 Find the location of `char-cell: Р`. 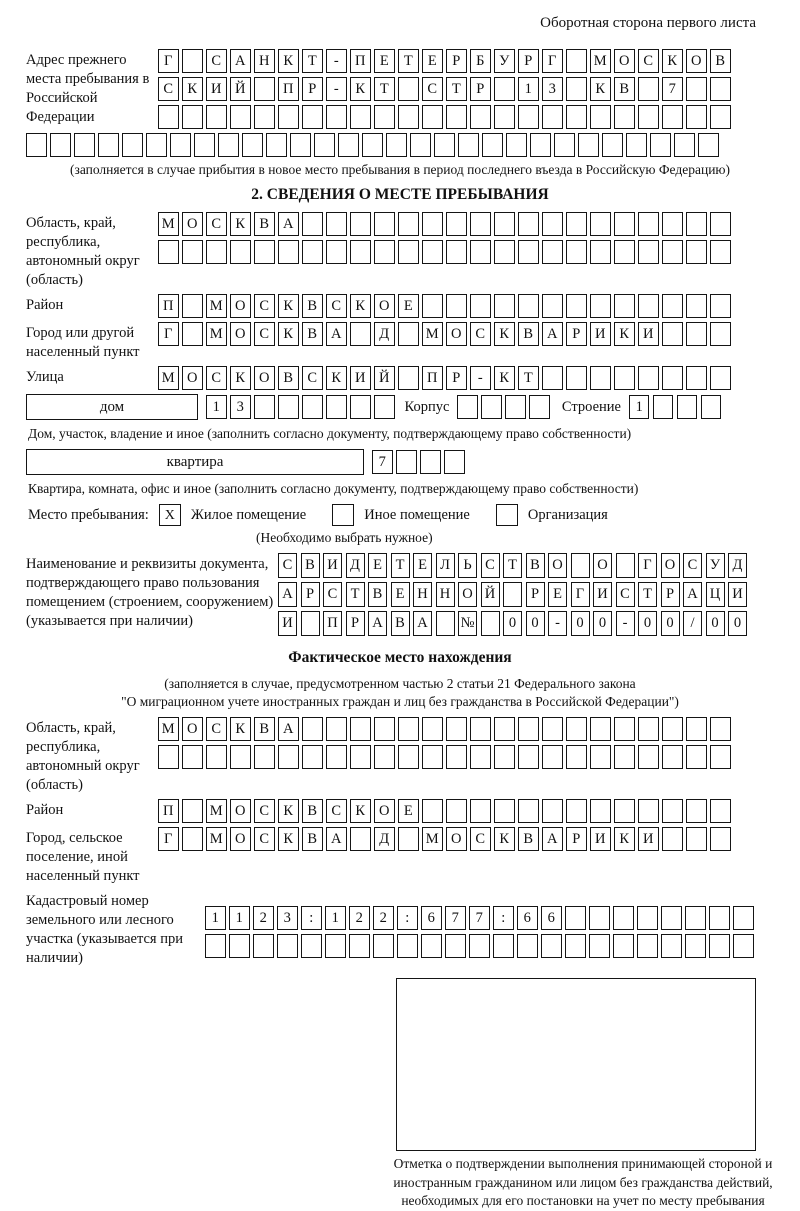

char-cell: Р is located at coordinates (480, 89).